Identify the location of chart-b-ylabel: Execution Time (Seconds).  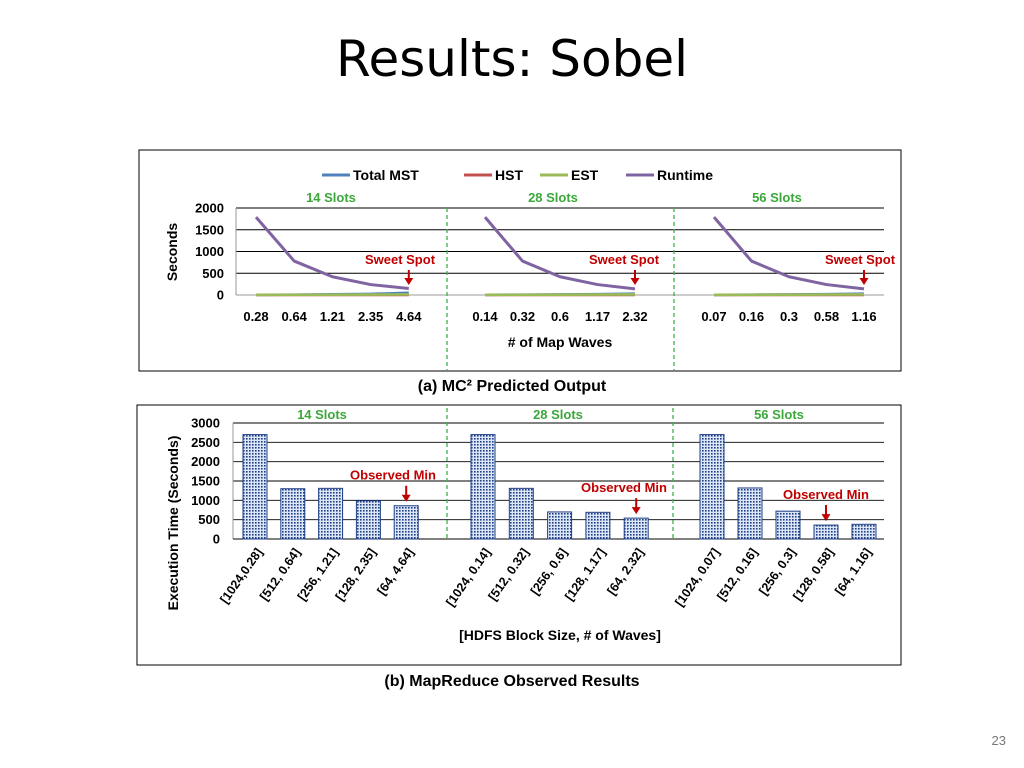
(173, 523).